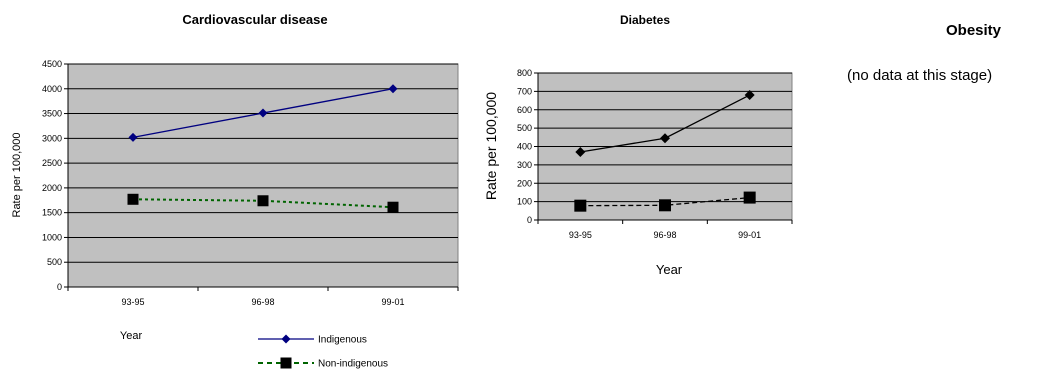 The image size is (1057, 371). What do you see at coordinates (342, 340) in the screenshot?
I see `legend-label: Indigenous` at bounding box center [342, 340].